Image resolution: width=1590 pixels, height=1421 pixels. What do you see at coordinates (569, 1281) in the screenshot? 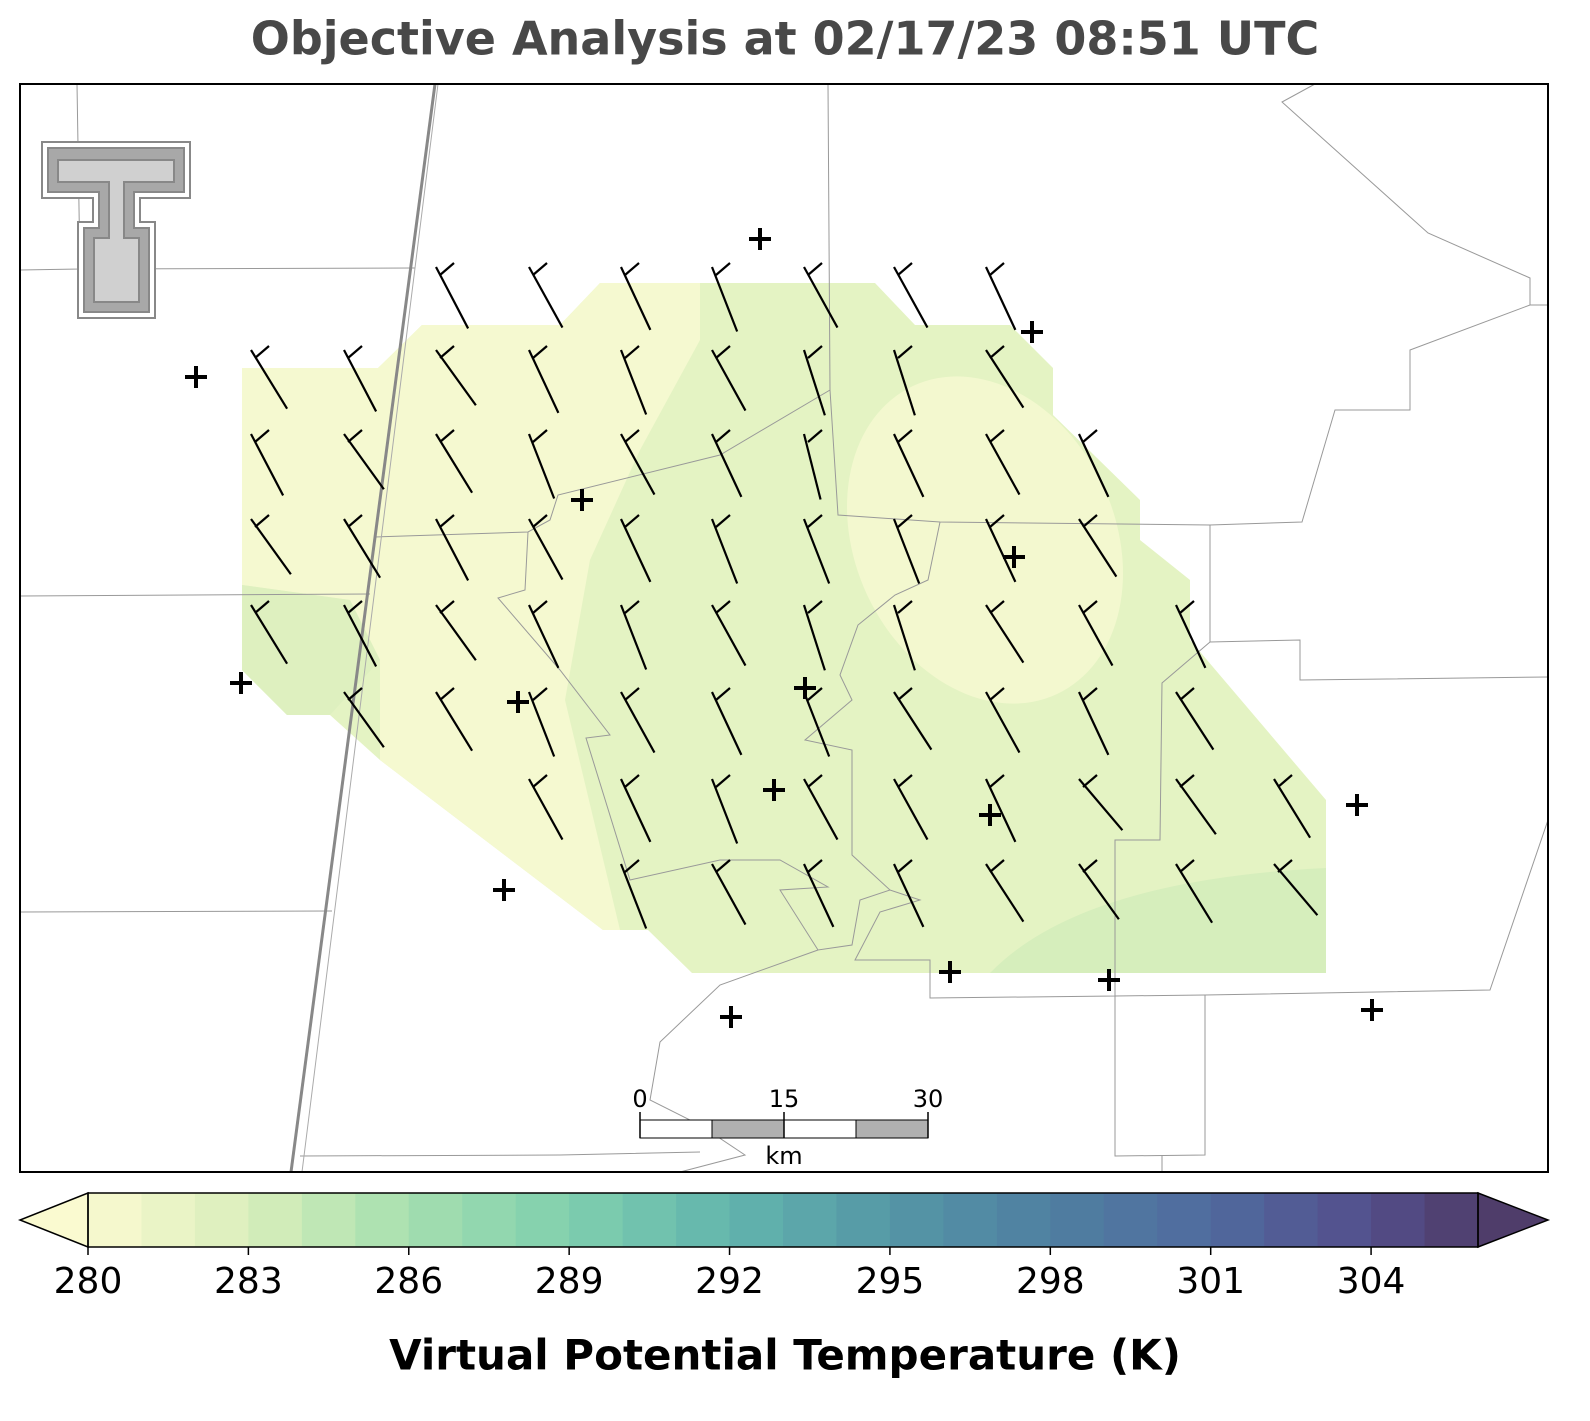
I see `colorbar-tick-label: 289` at bounding box center [569, 1281].